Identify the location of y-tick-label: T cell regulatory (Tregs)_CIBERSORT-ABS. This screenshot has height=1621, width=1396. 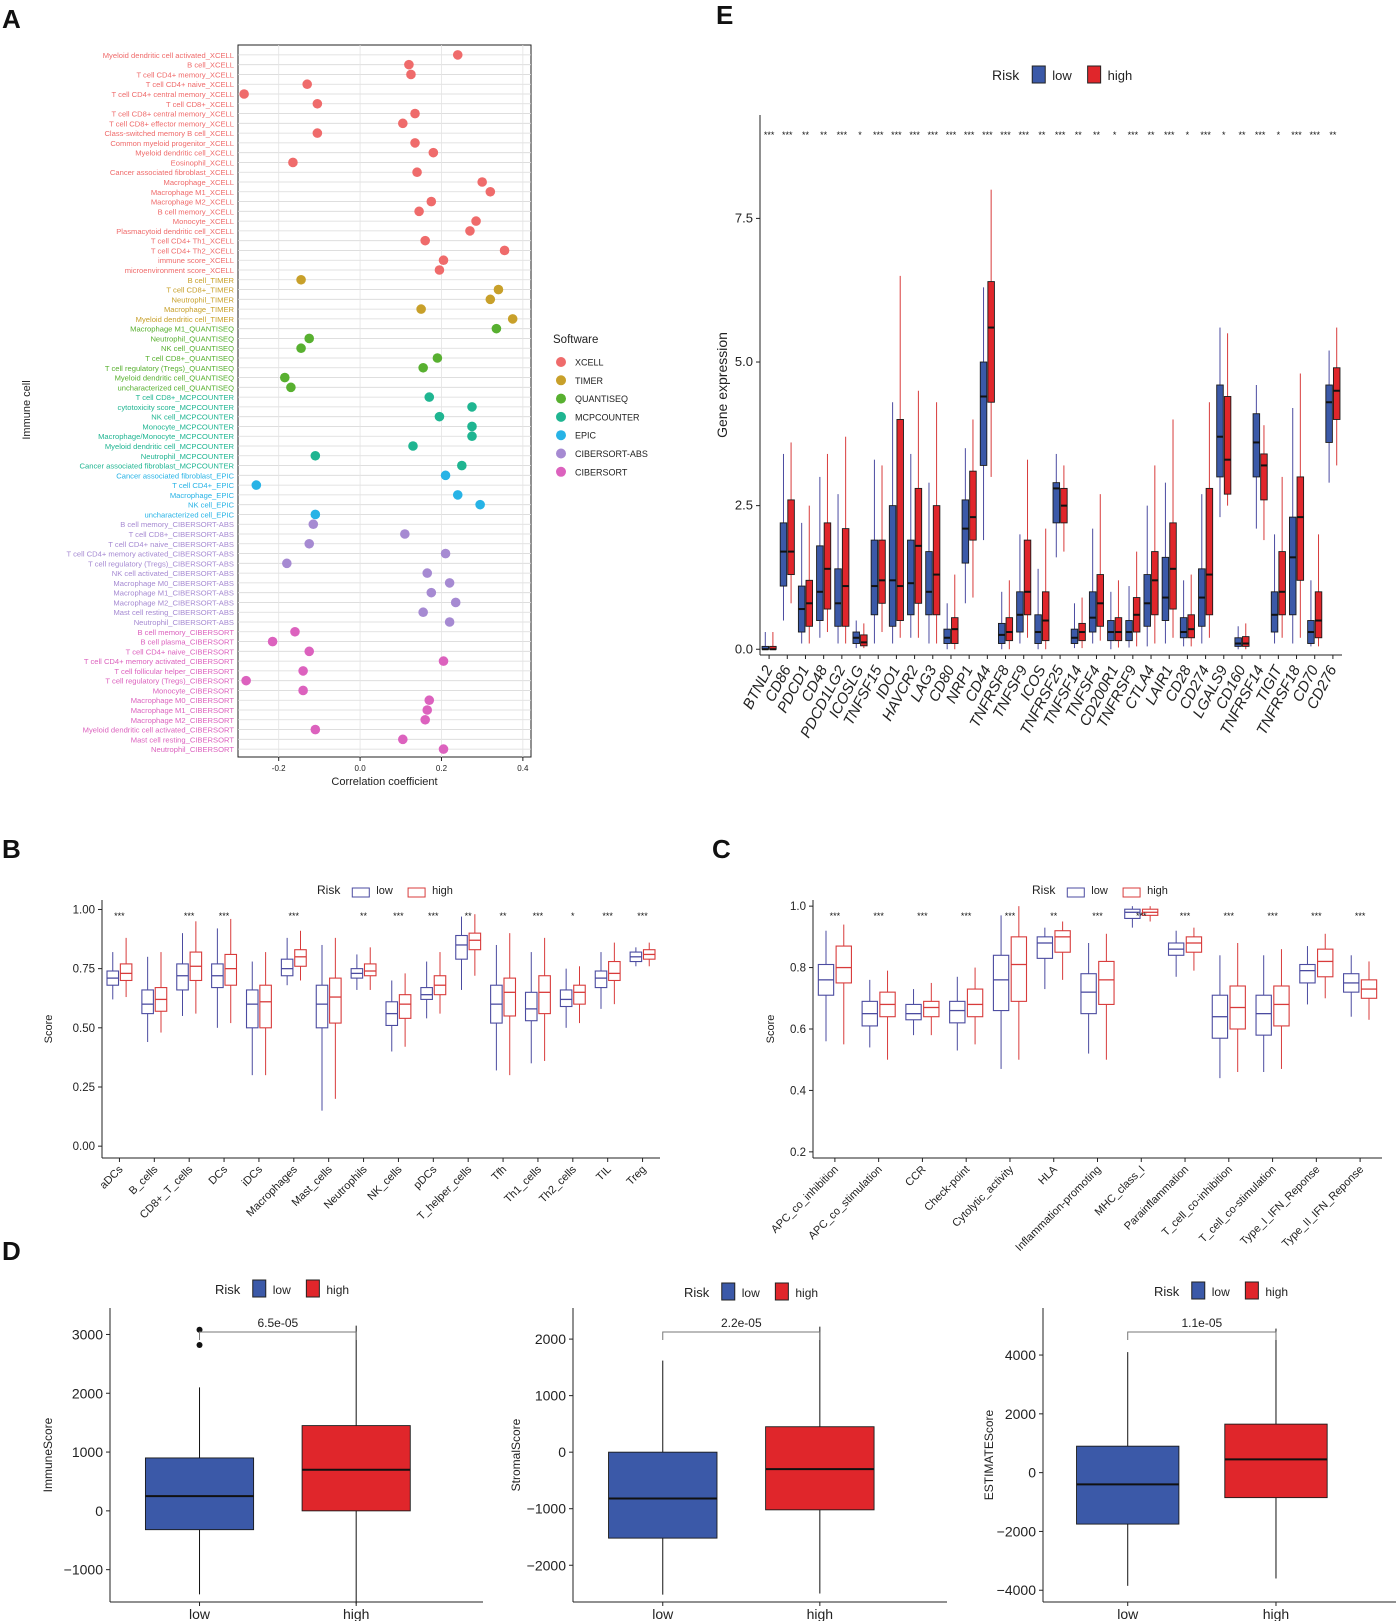
(161, 563).